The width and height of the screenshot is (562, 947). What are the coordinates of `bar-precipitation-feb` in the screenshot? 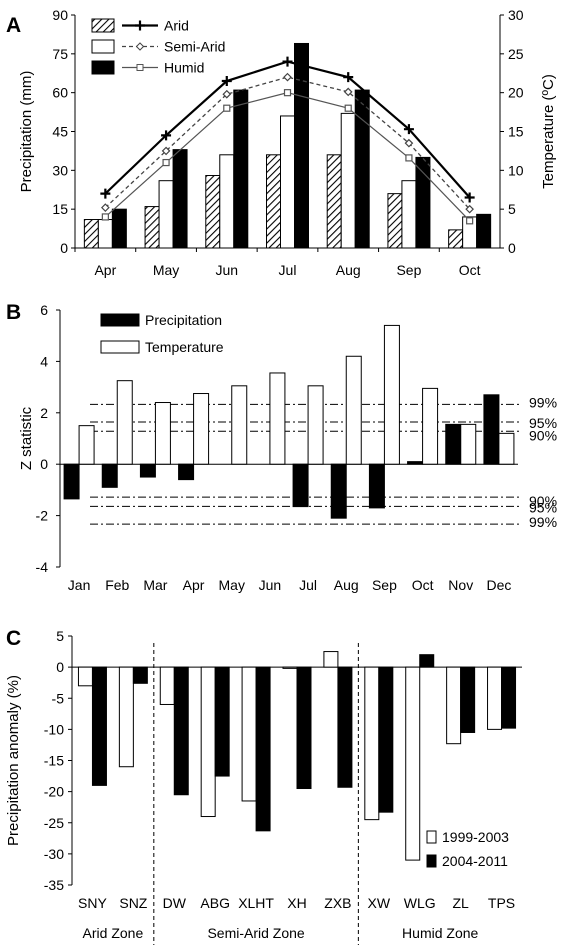 It's located at (109, 475).